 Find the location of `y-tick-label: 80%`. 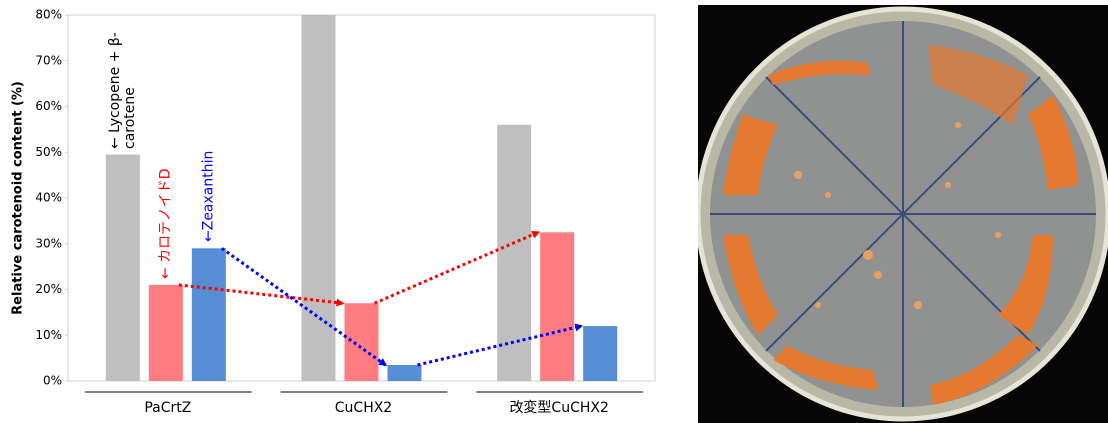

y-tick-label: 80% is located at coordinates (48, 15).